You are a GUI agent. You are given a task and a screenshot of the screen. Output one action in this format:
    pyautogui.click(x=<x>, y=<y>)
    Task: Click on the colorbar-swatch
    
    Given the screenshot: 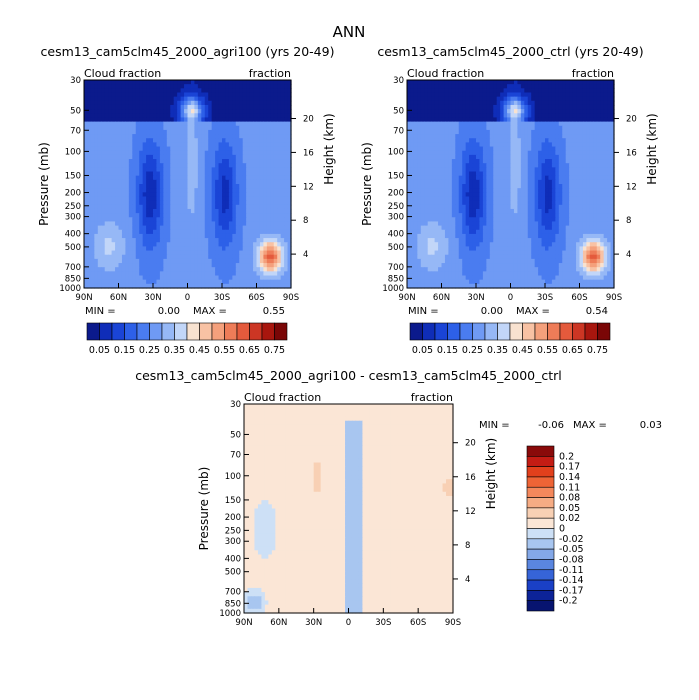 What is the action you would take?
    pyautogui.click(x=168, y=331)
    